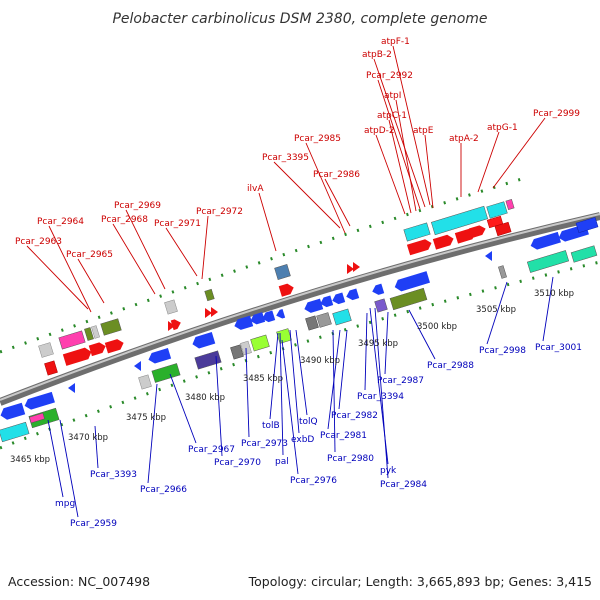 This screenshot has height=600, width=600. I want to click on gene-label-ilva: ilvA, so click(255, 189).